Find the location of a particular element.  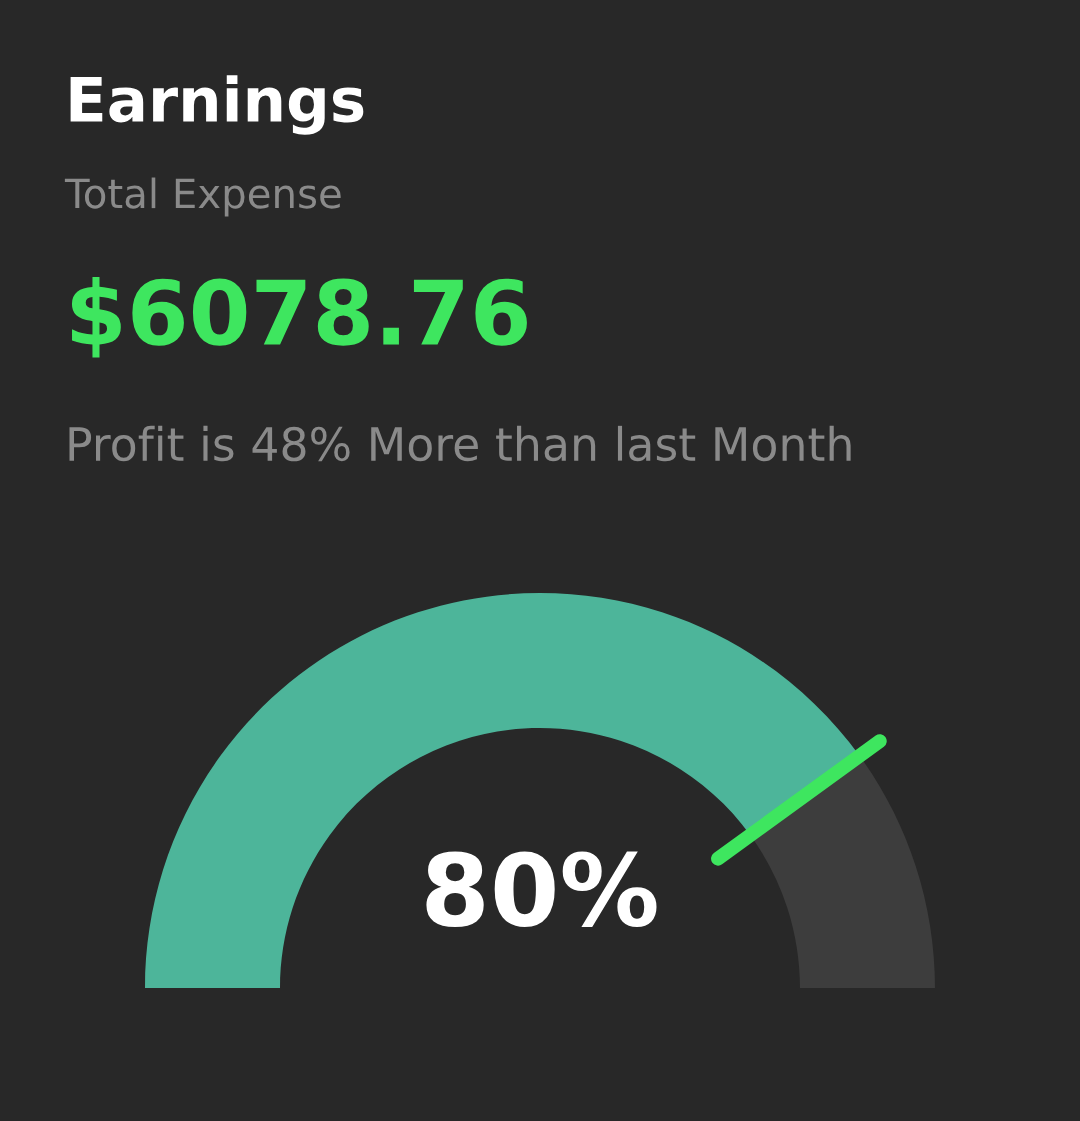

data-label: 80% is located at coordinates (541, 889).